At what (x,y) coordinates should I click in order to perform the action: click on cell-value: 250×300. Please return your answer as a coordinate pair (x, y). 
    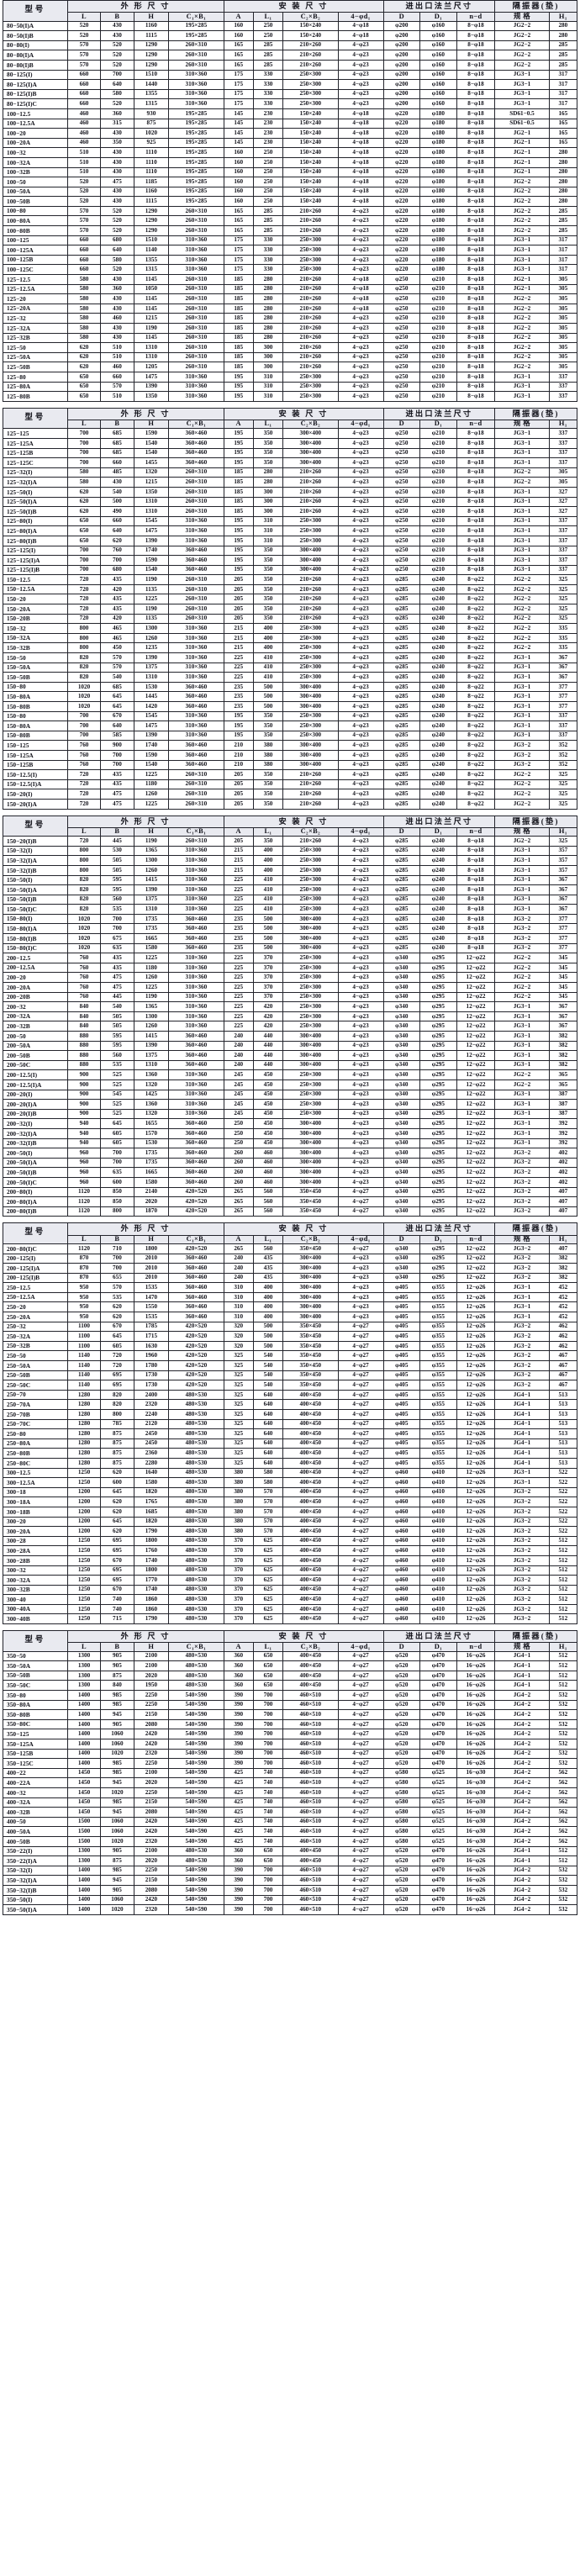
    Looking at the image, I should click on (310, 540).